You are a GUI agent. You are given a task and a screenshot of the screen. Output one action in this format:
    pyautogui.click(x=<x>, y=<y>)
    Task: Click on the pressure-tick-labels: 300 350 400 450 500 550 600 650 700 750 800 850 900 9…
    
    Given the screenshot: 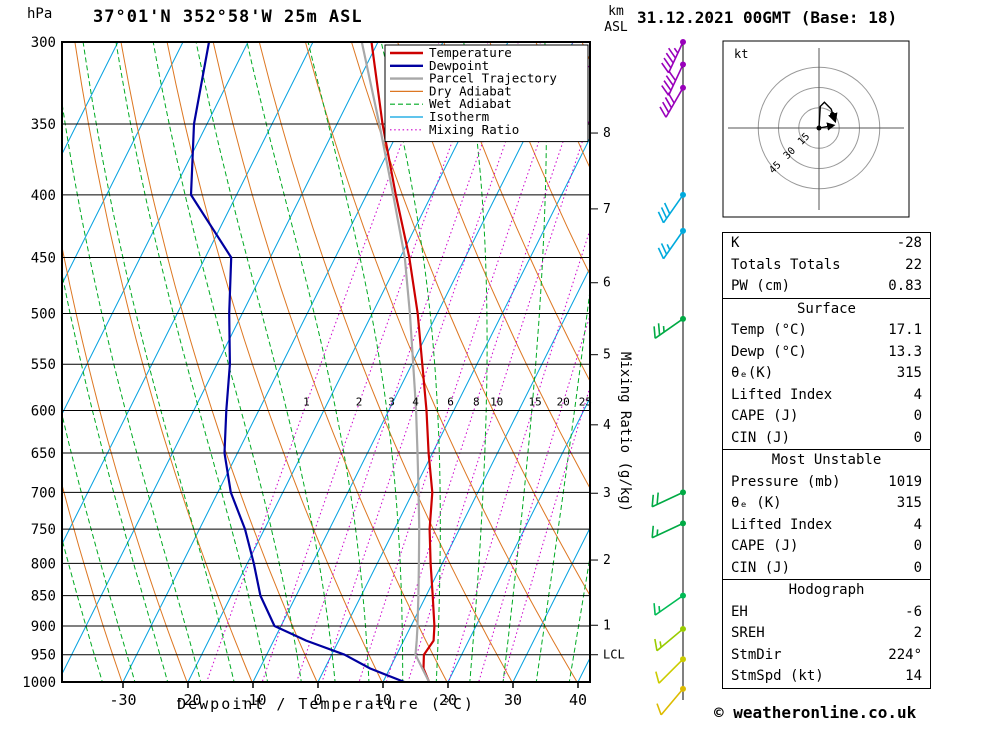 What is the action you would take?
    pyautogui.click(x=39, y=363)
    